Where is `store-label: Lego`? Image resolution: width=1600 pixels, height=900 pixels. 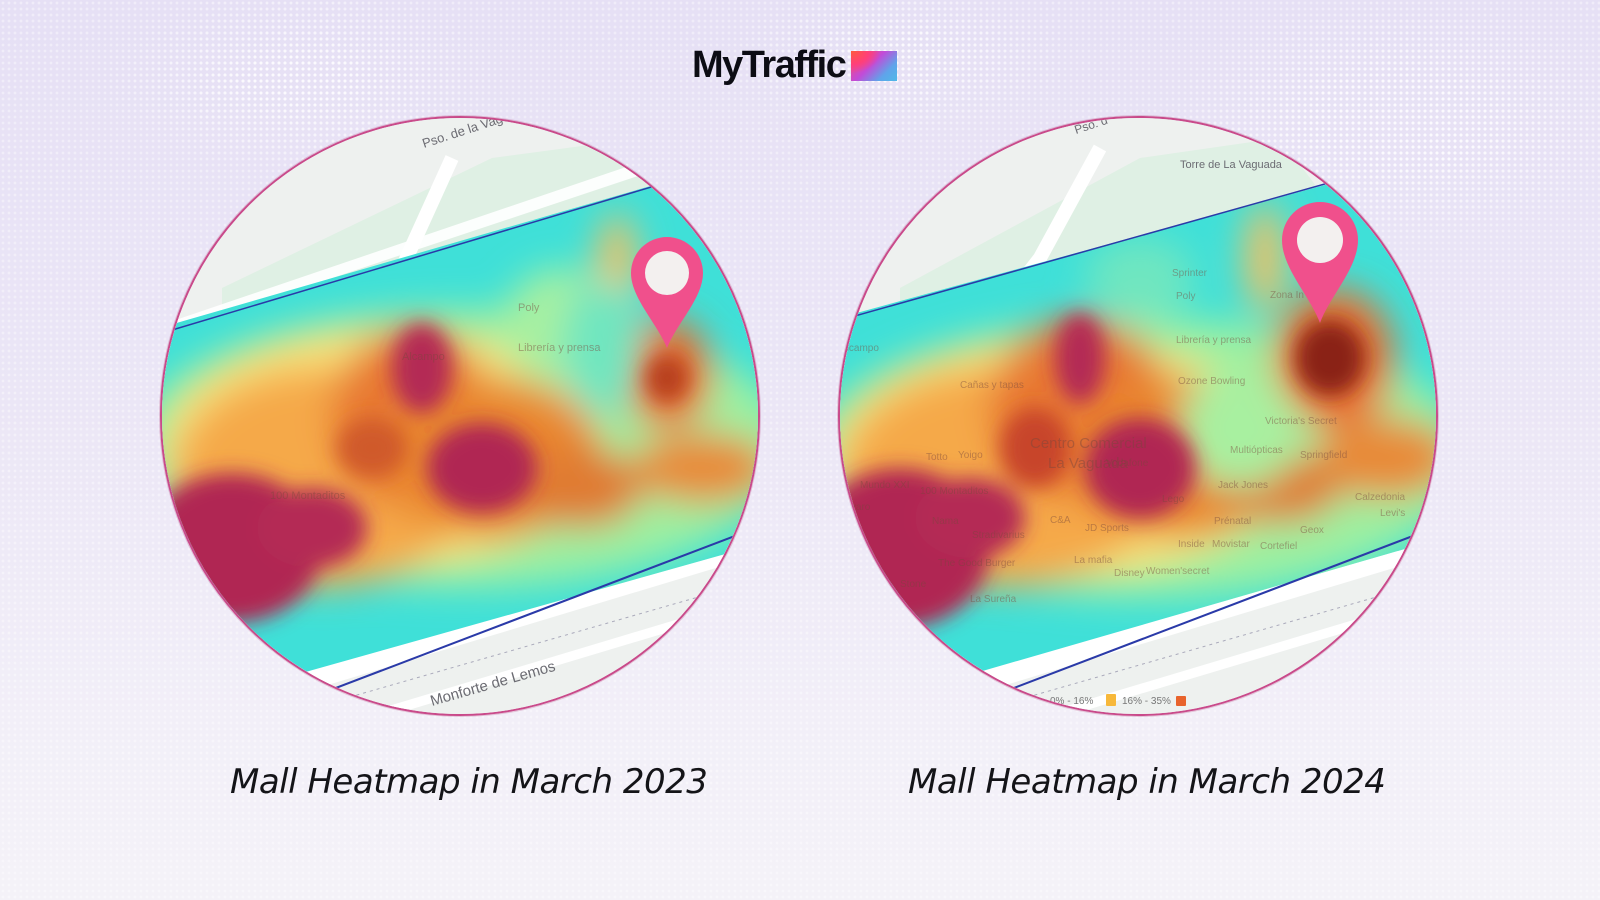
store-label: Lego is located at coordinates (1173, 499).